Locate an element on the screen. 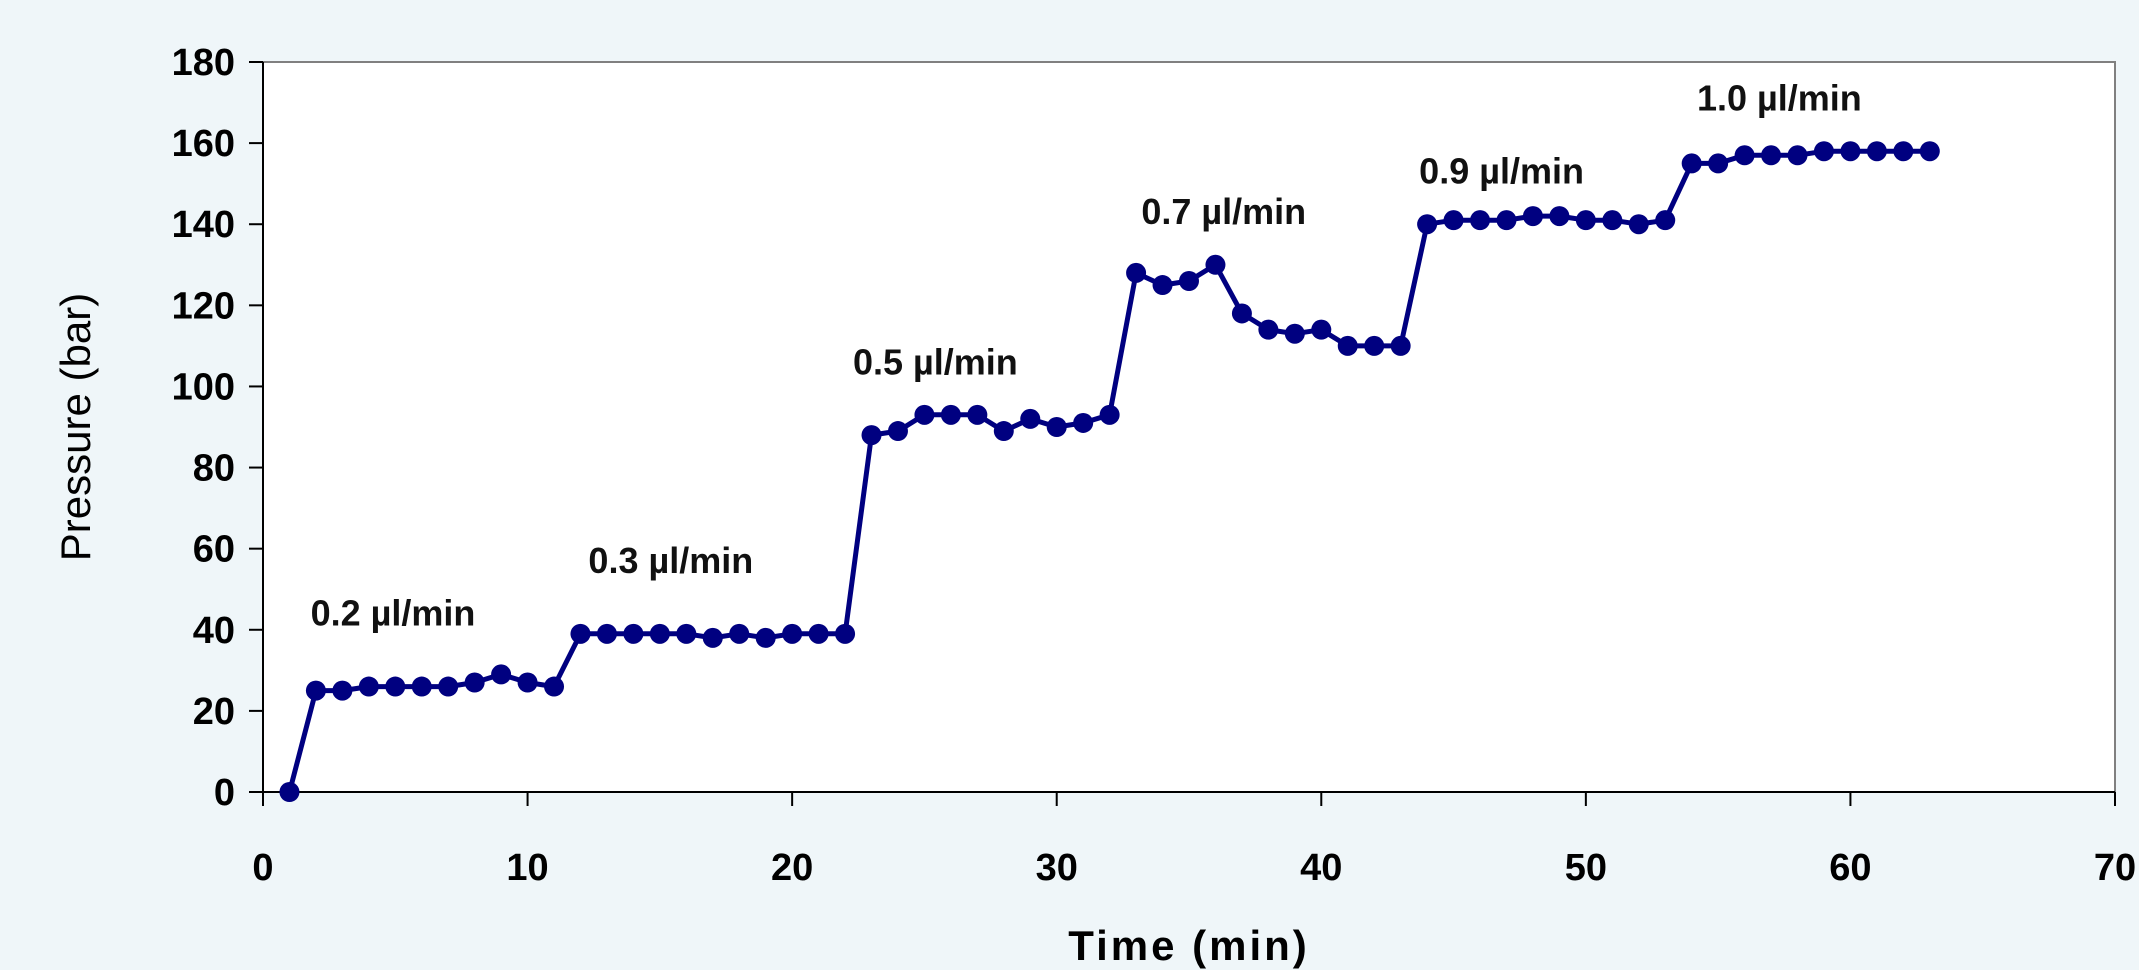 Image resolution: width=2139 pixels, height=970 pixels. y-tick-label: 80 is located at coordinates (214, 469).